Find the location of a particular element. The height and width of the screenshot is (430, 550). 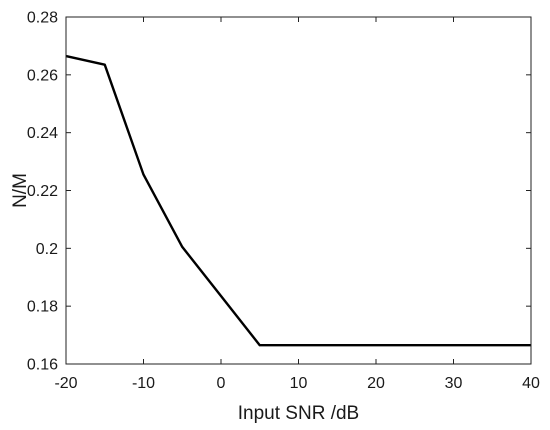

x-tick-label: 10 is located at coordinates (299, 383).